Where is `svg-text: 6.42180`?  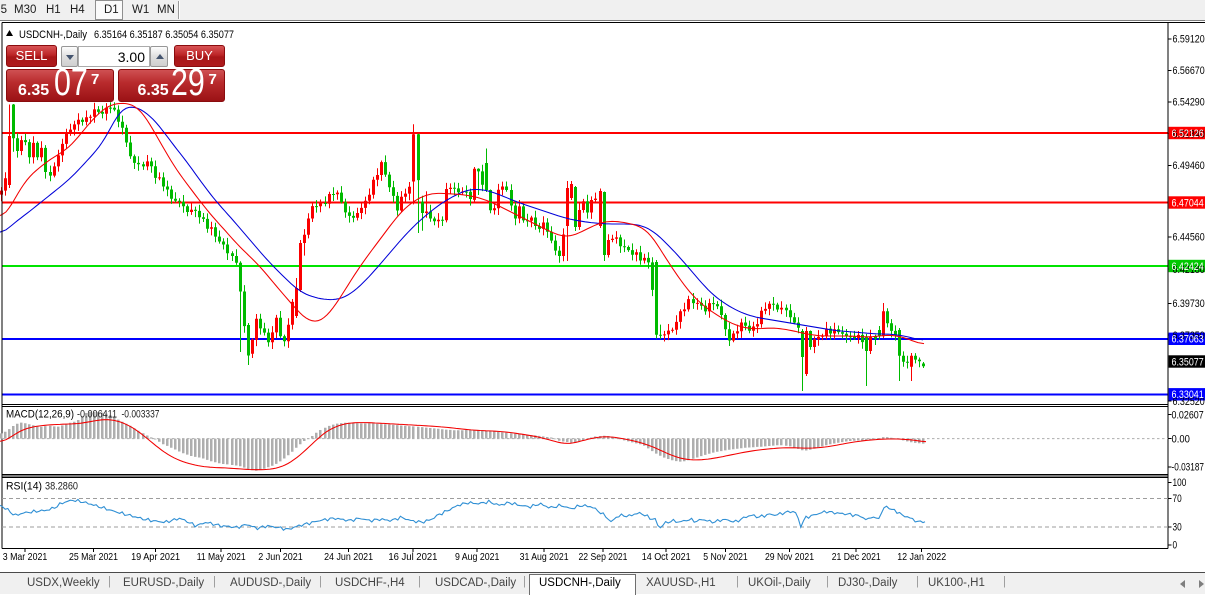
svg-text: 6.42180 is located at coordinates (1189, 270).